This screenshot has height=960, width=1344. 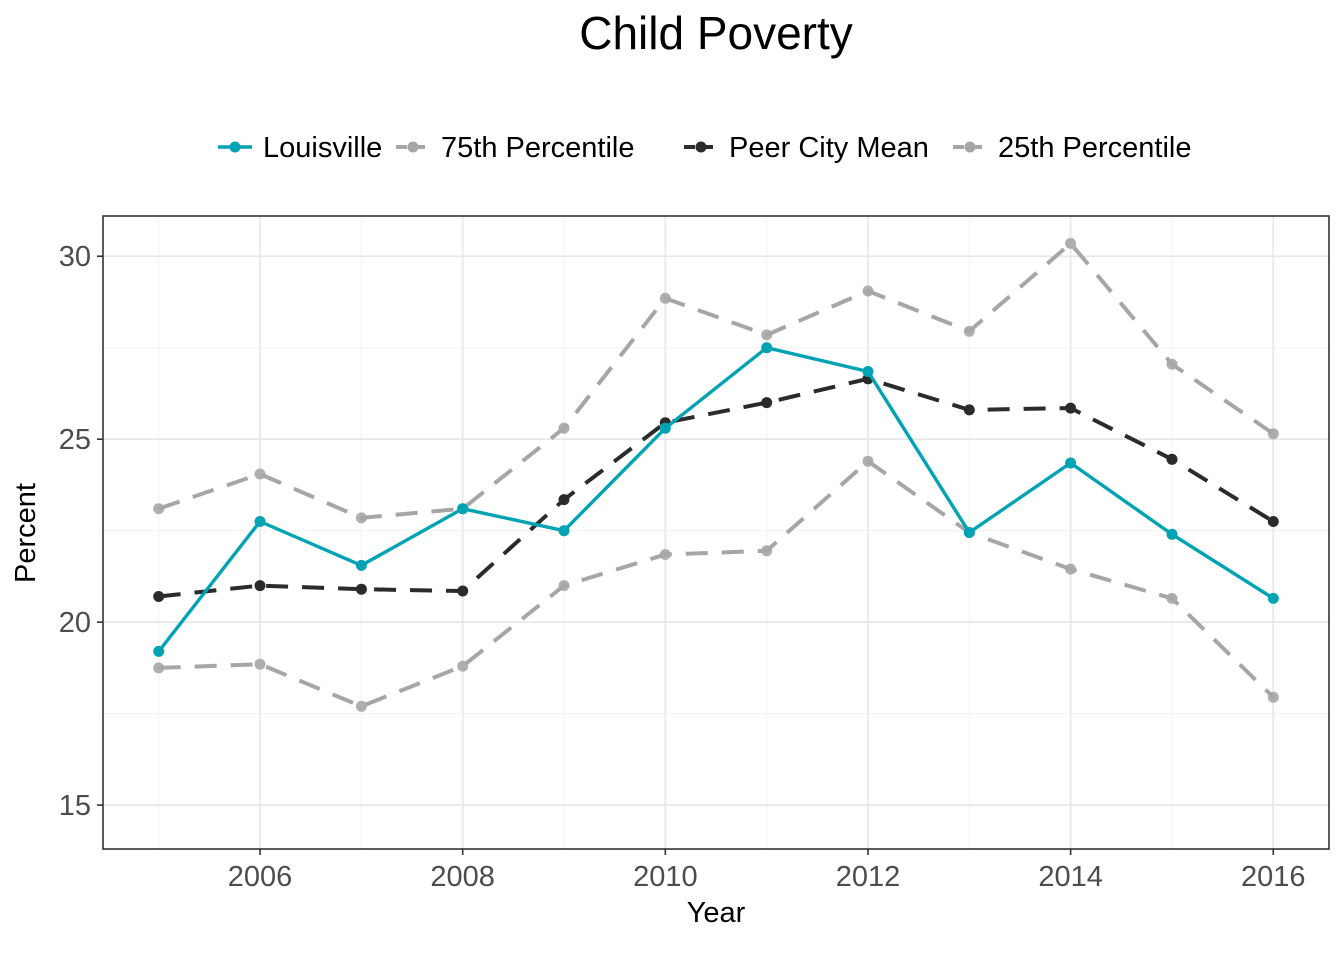 I want to click on legend-label-25th-percentile: 25th Percentile, so click(x=1094, y=148).